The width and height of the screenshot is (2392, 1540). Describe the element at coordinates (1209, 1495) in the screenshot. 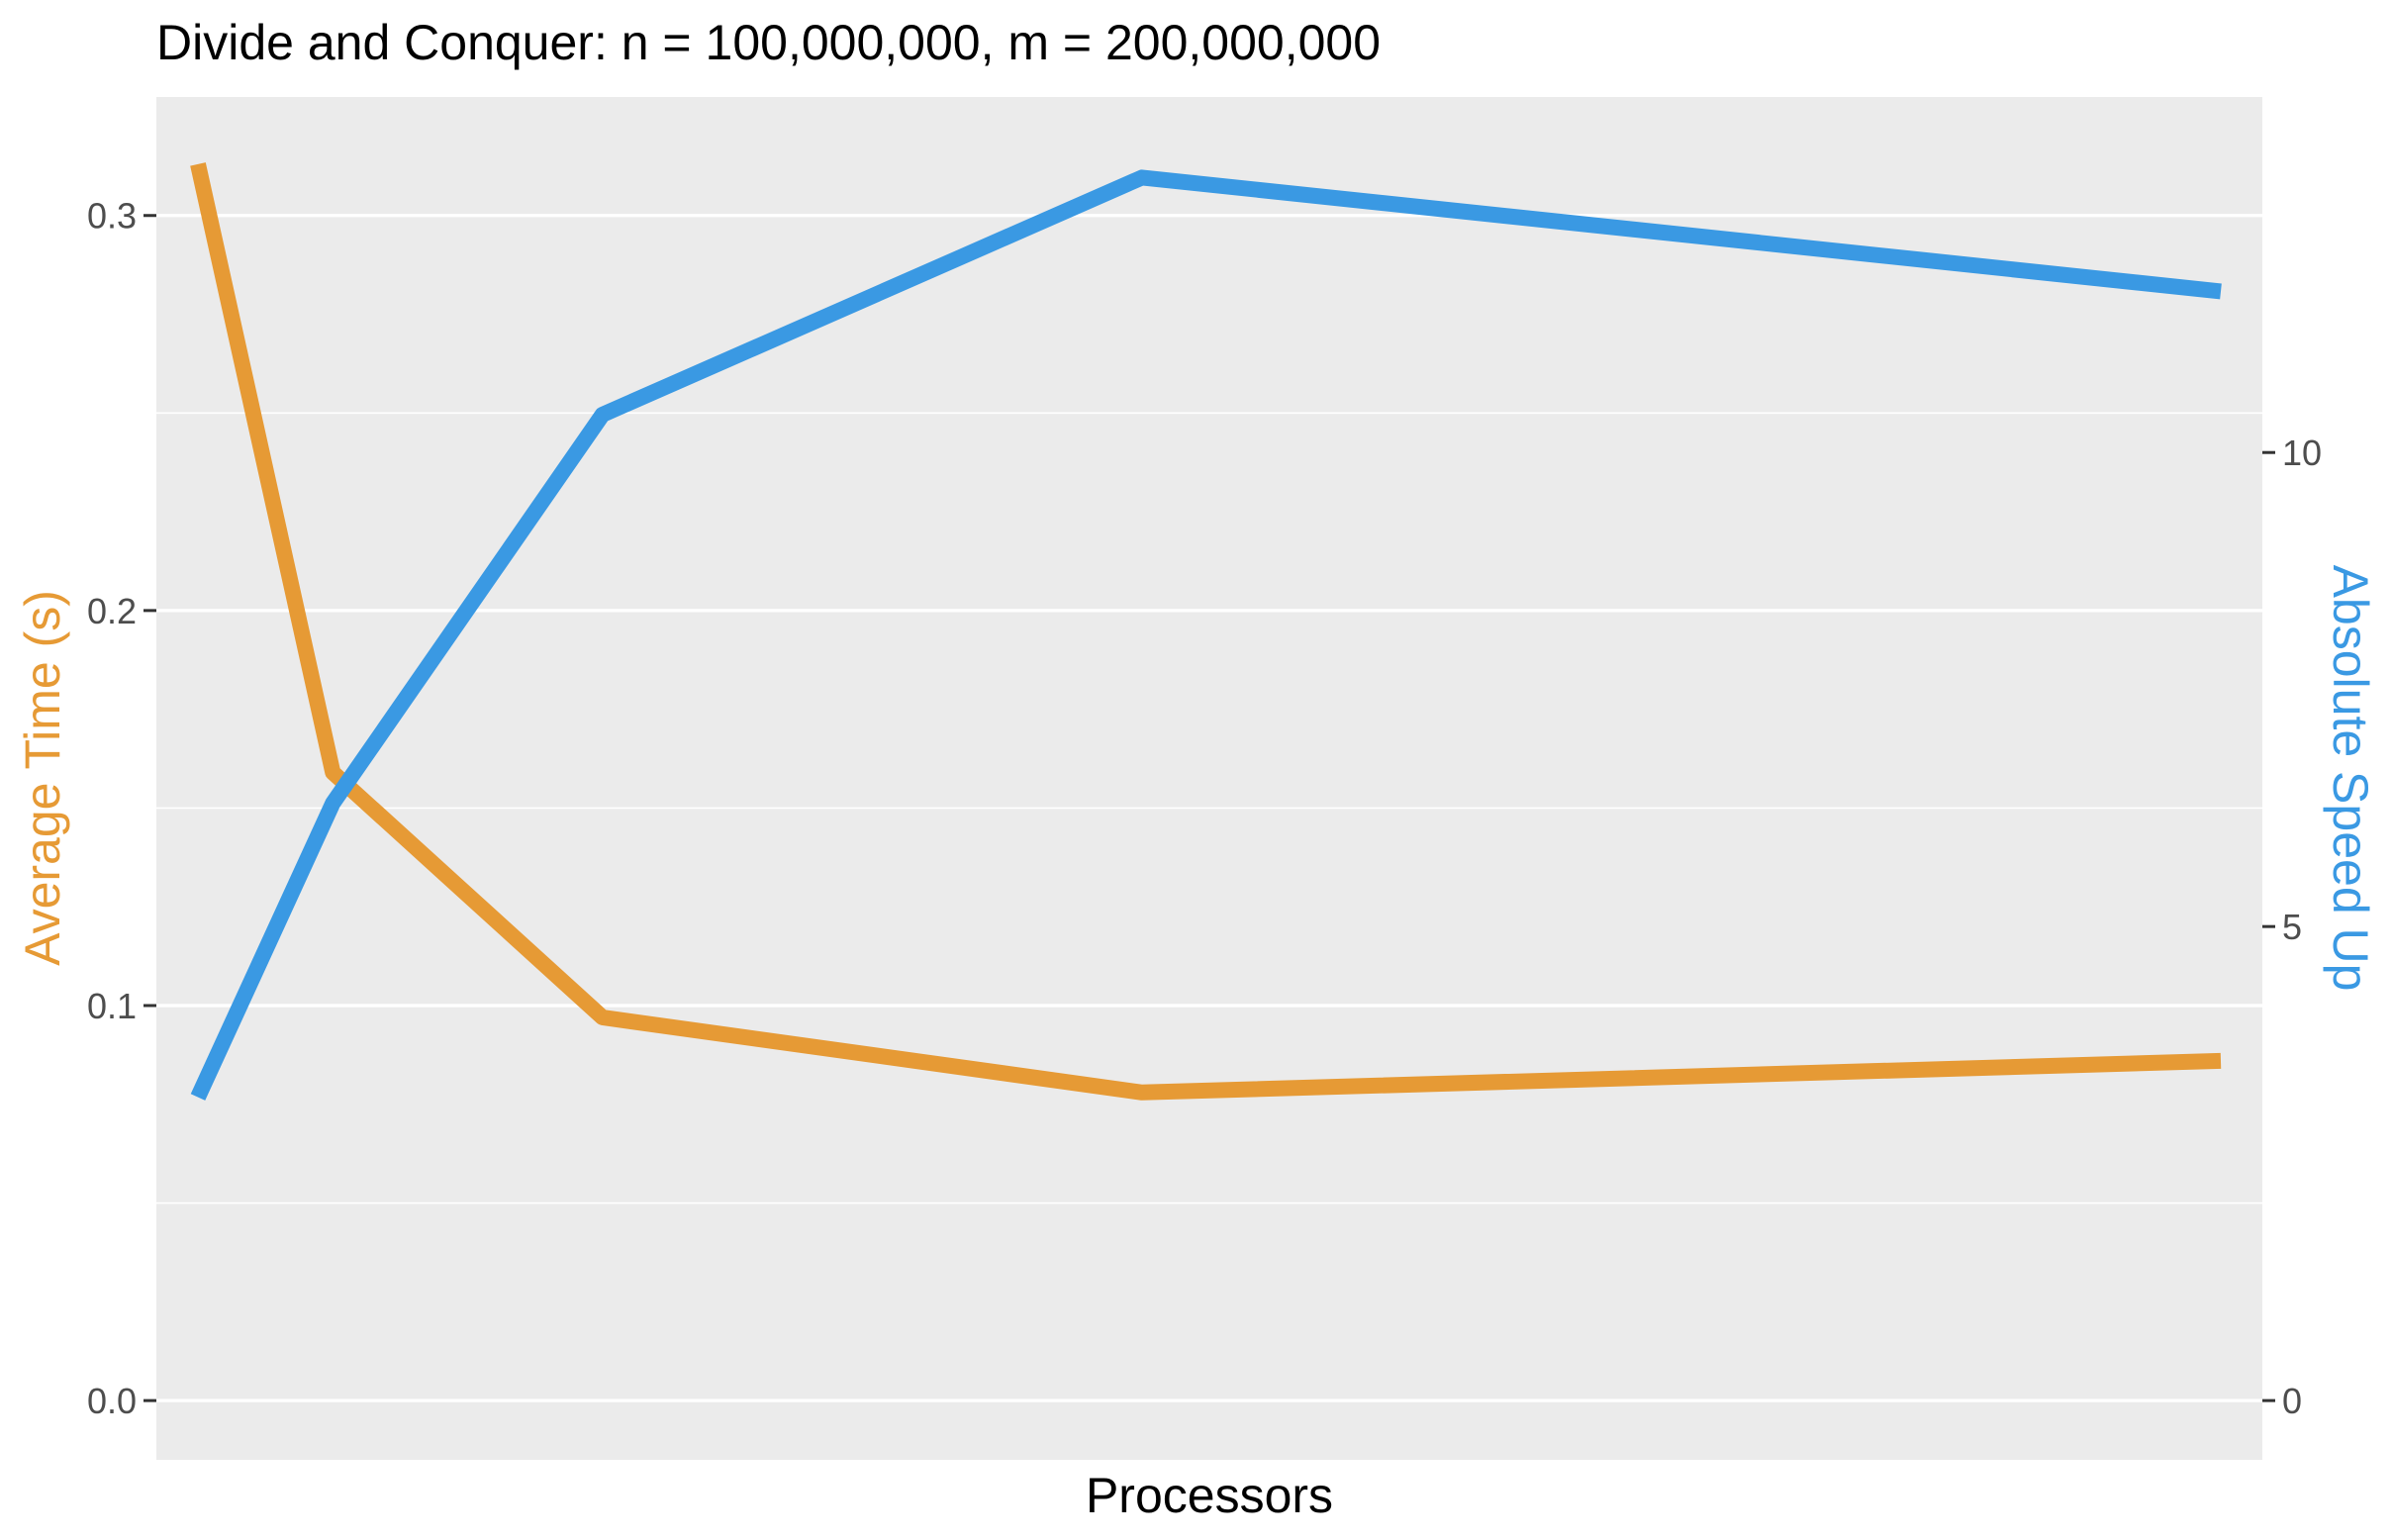

I see `x-axis-label: Processors` at that location.